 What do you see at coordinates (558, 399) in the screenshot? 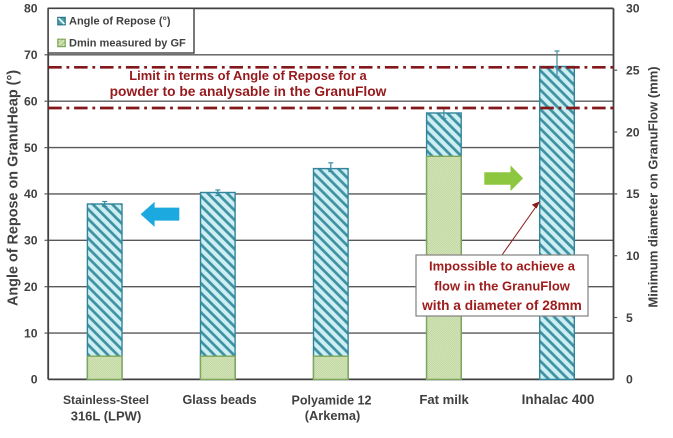
I see `svg-text: Inhalac 400` at bounding box center [558, 399].